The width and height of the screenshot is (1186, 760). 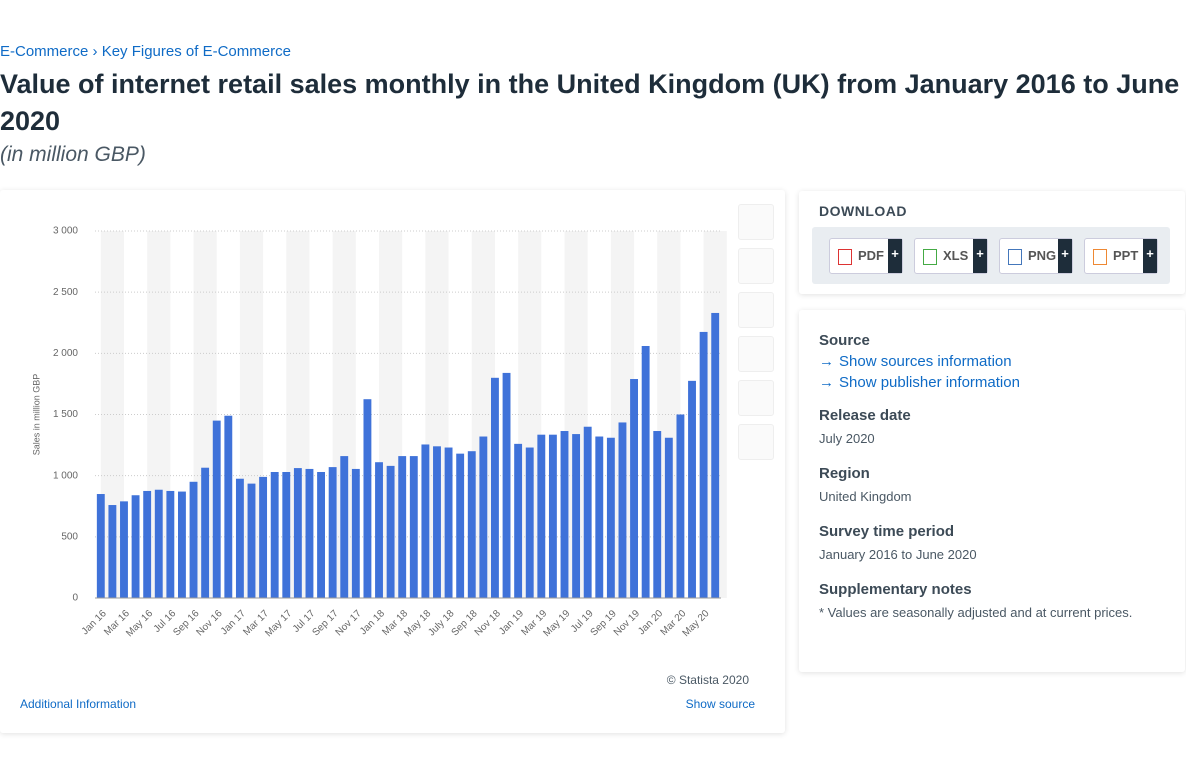 What do you see at coordinates (69, 536) in the screenshot?
I see `y-tick-label: 500` at bounding box center [69, 536].